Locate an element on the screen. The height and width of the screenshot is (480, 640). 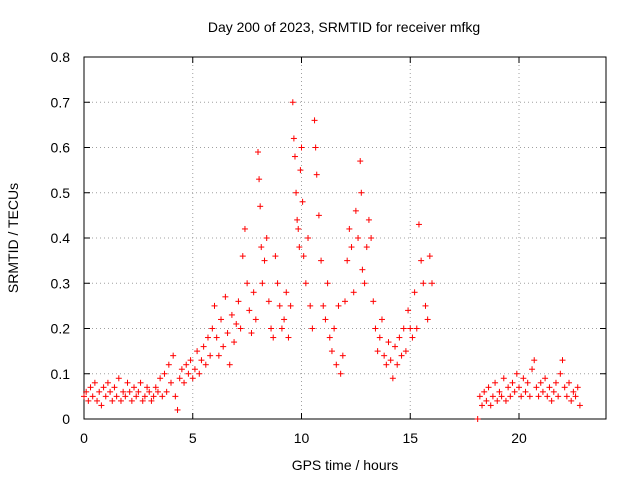
x-tick-label: 10 is located at coordinates (302, 438).